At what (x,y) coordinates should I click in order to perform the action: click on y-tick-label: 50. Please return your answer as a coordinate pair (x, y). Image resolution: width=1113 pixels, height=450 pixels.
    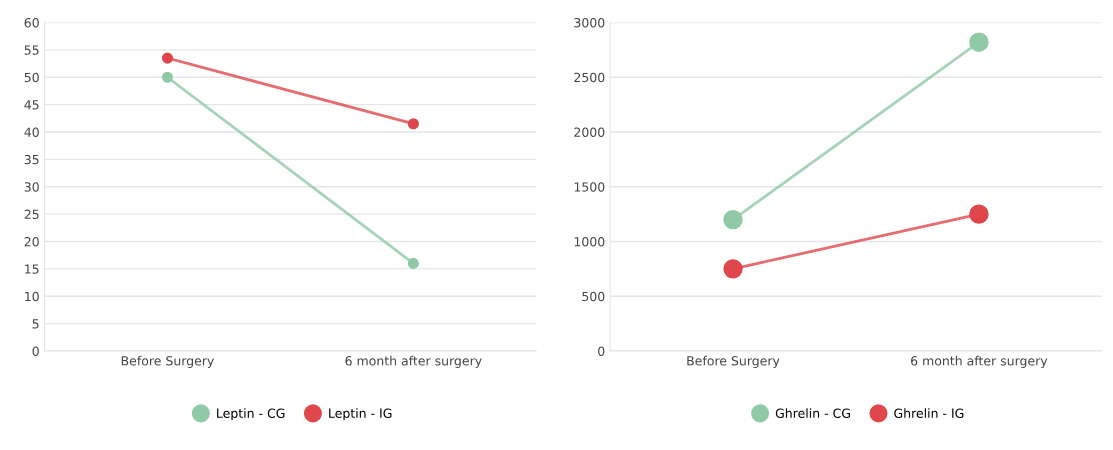
    Looking at the image, I should click on (31, 77).